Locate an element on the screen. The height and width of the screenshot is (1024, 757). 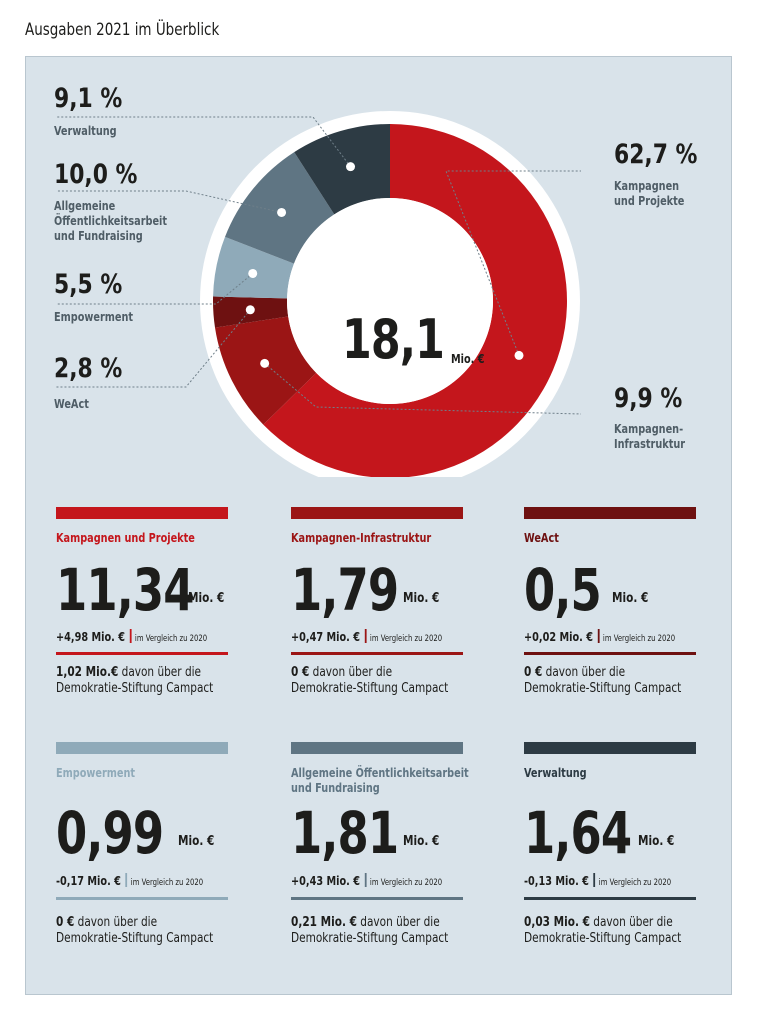
card-change: -0,17 Mio. € im Vergleich zu 2020 is located at coordinates (129, 880).